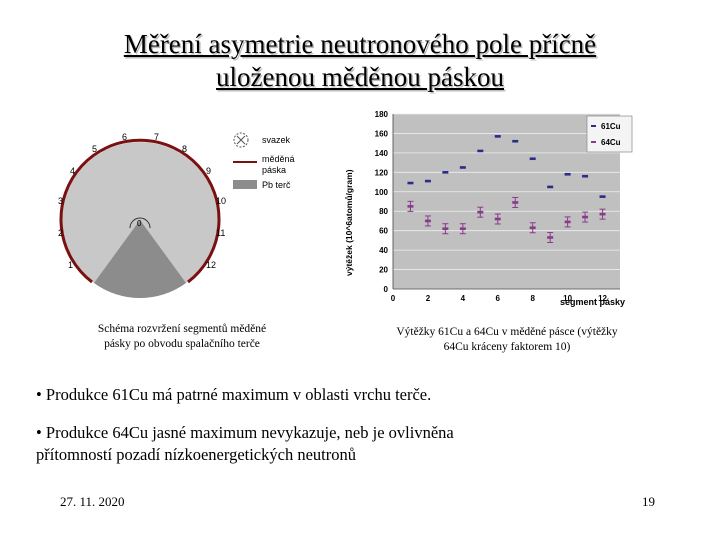 The width and height of the screenshot is (720, 540). Describe the element at coordinates (383, 270) in the screenshot. I see `y-tick-label: 20` at that location.